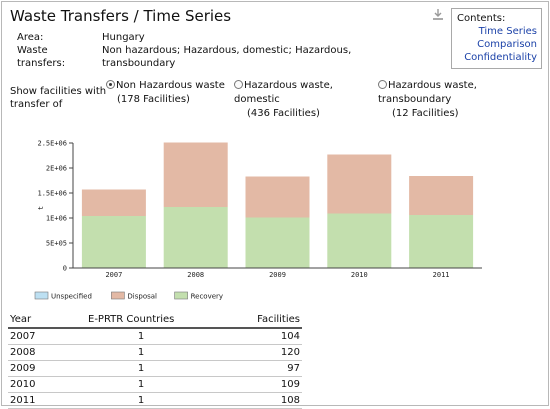  I want to click on table-cell-facilities: 109, so click(256, 384).